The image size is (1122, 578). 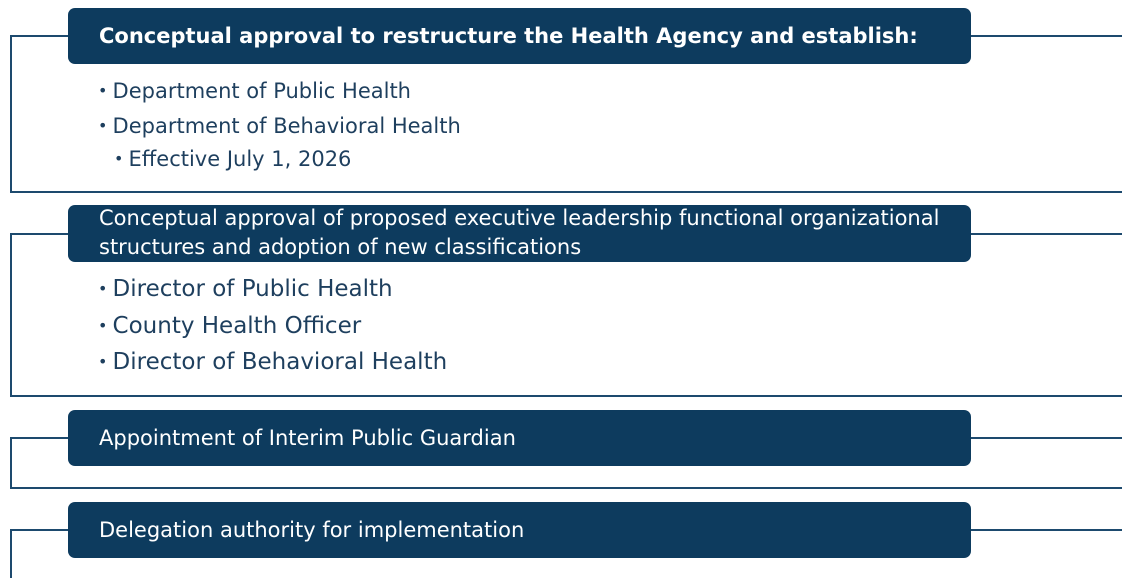 I want to click on bullet-item: Department of Public Health, so click(x=254, y=91).